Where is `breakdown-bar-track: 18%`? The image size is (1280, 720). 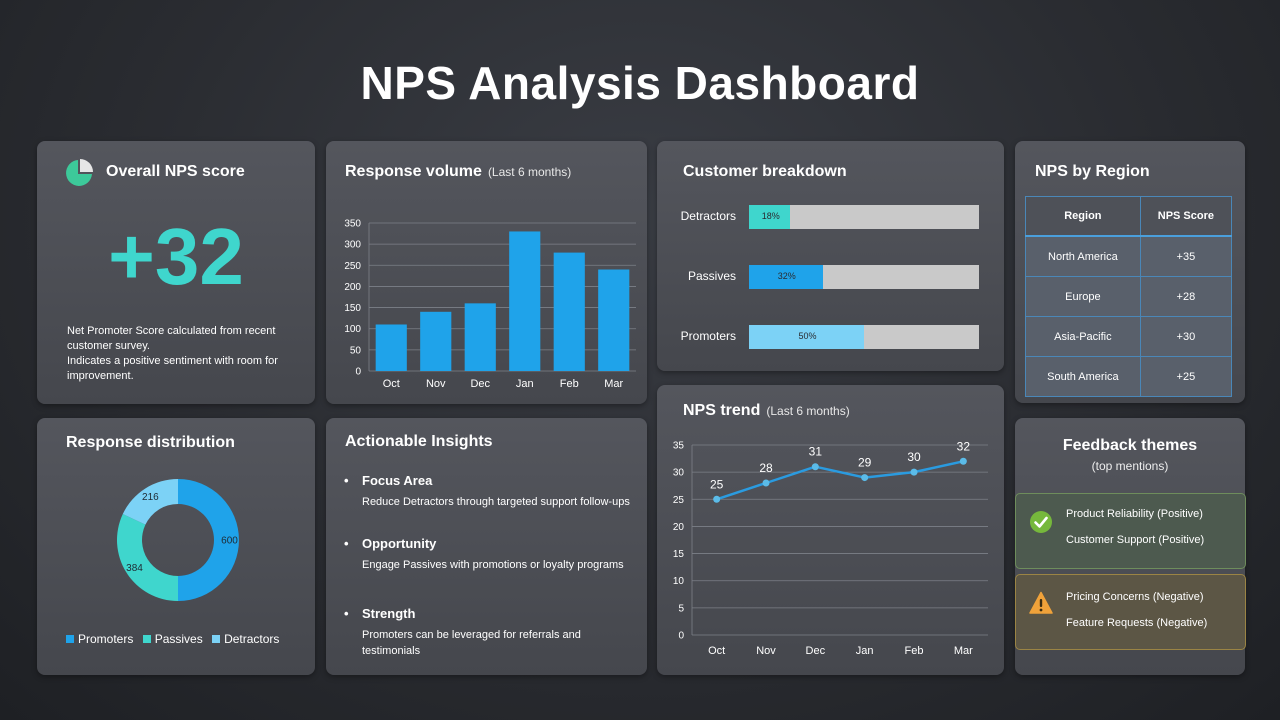 breakdown-bar-track: 18% is located at coordinates (864, 217).